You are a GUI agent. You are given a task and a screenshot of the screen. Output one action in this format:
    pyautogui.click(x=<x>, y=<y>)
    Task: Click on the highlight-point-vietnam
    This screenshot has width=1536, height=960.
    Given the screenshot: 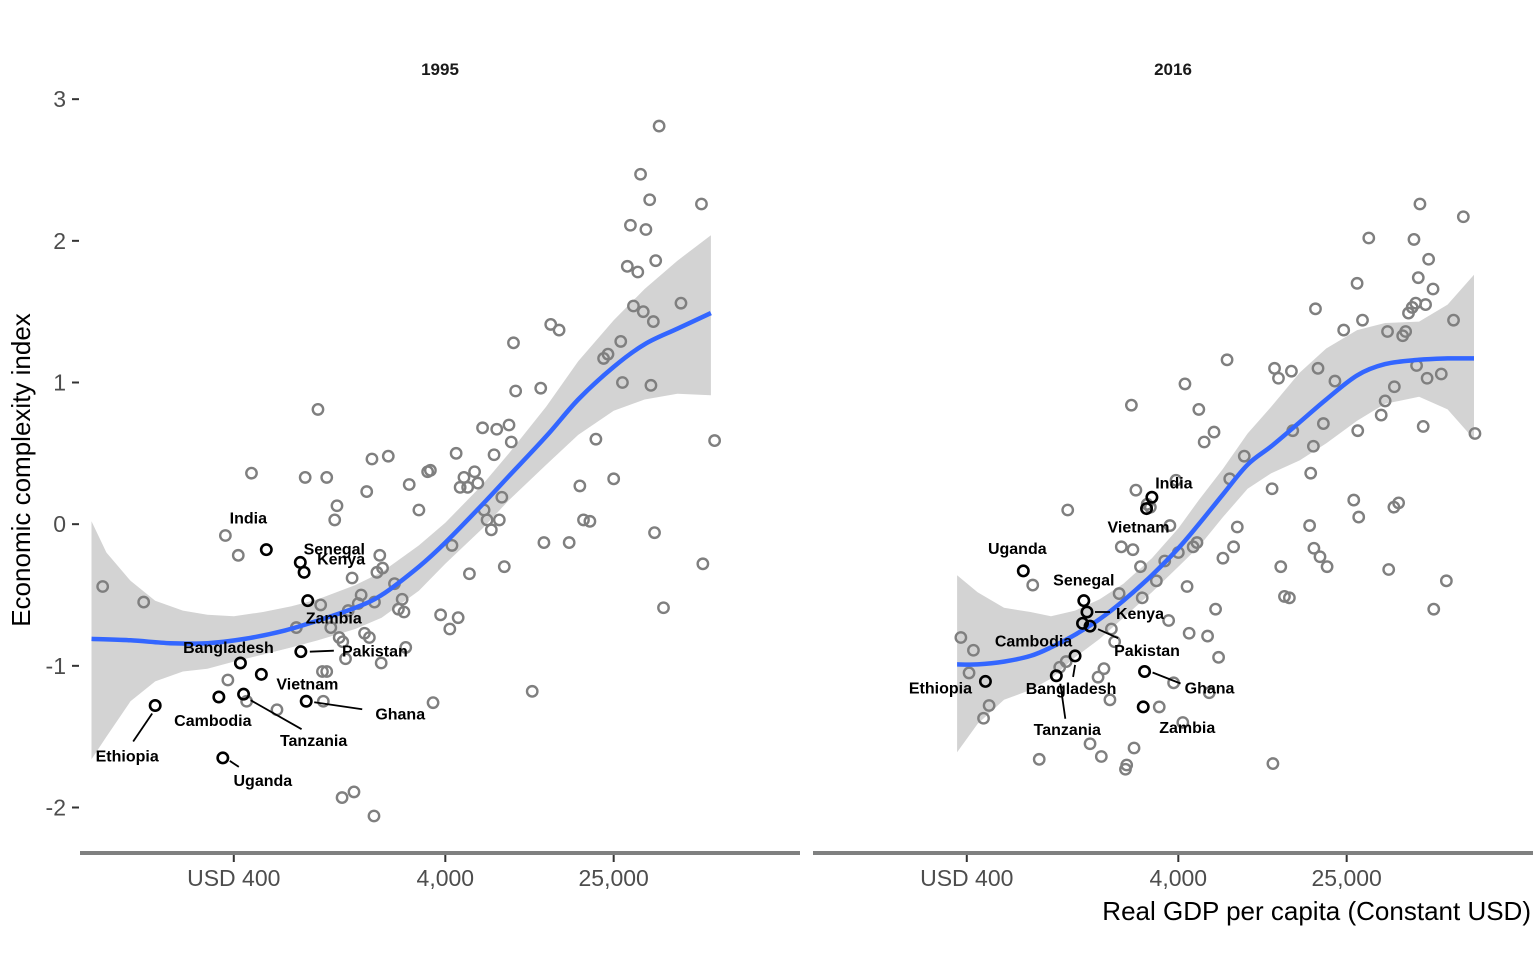 What is the action you would take?
    pyautogui.click(x=1147, y=509)
    